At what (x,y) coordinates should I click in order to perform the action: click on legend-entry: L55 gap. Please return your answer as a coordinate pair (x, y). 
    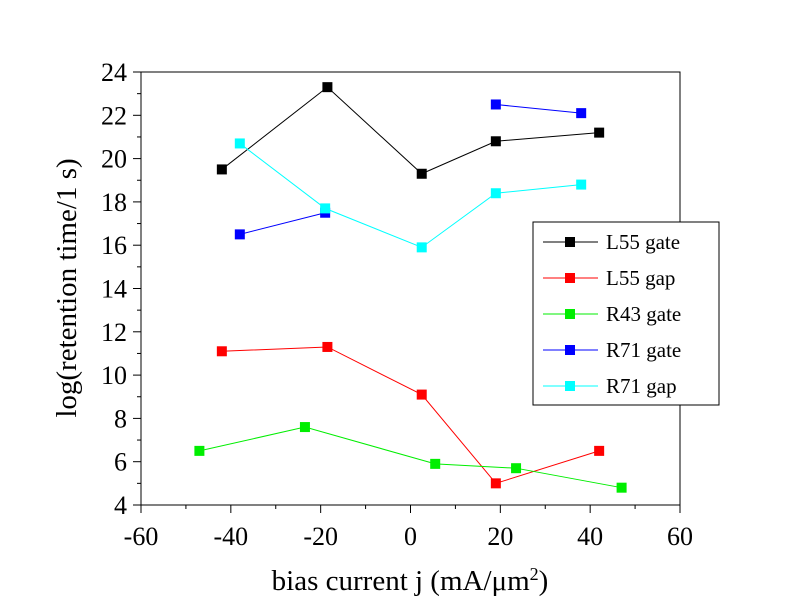
    Looking at the image, I should click on (609, 278).